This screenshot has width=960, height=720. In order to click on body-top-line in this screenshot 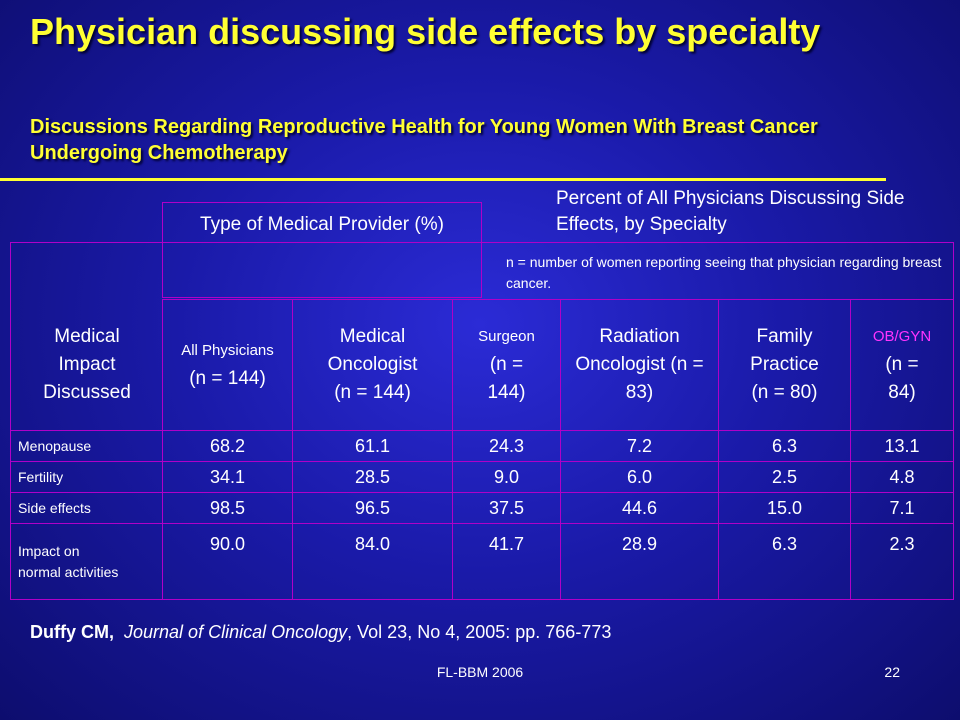, I will do `click(482, 430)`.